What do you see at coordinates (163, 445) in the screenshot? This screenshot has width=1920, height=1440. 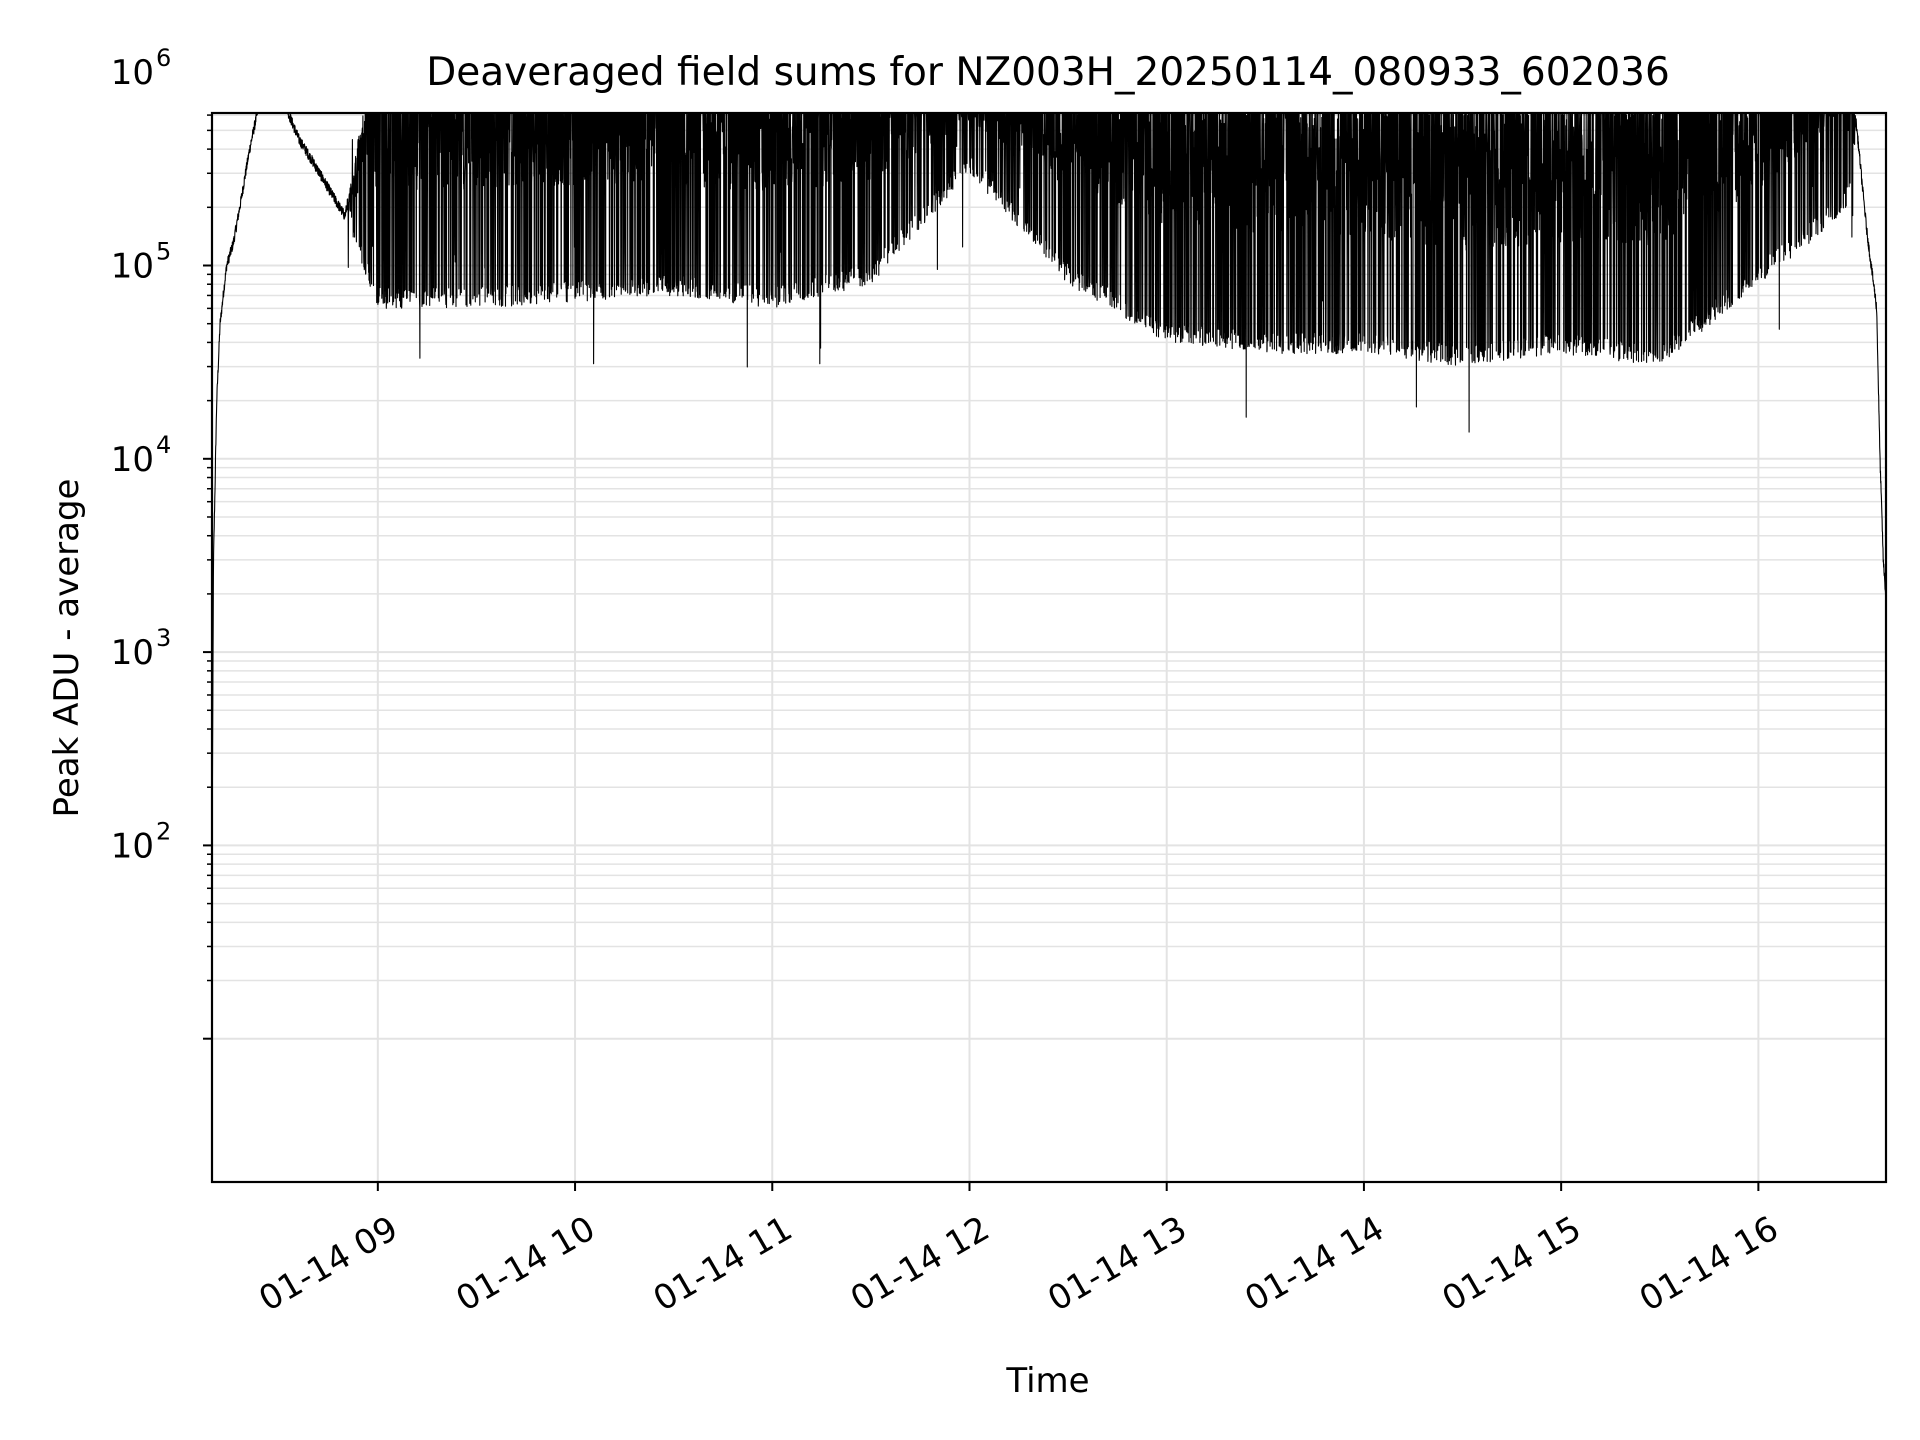 I see `y-tick-label-exponent: 4` at bounding box center [163, 445].